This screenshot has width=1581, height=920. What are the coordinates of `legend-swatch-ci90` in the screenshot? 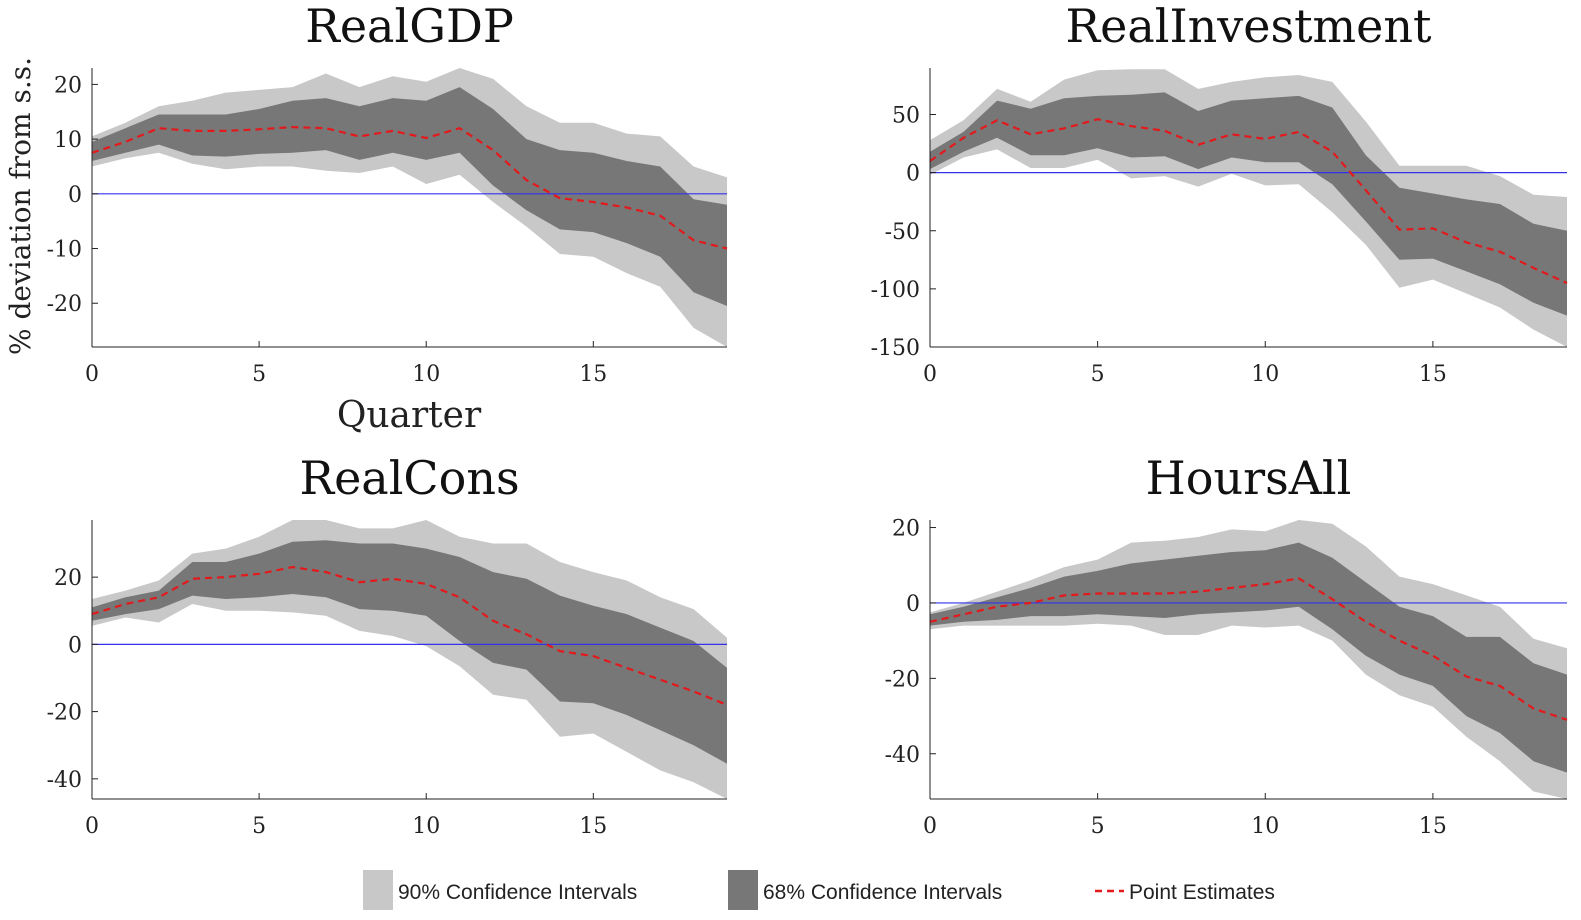 It's located at (378, 890).